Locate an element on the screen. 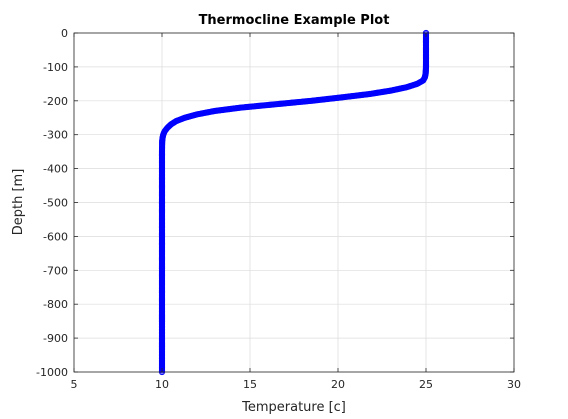  x-tick-label: 5 is located at coordinates (74, 384).